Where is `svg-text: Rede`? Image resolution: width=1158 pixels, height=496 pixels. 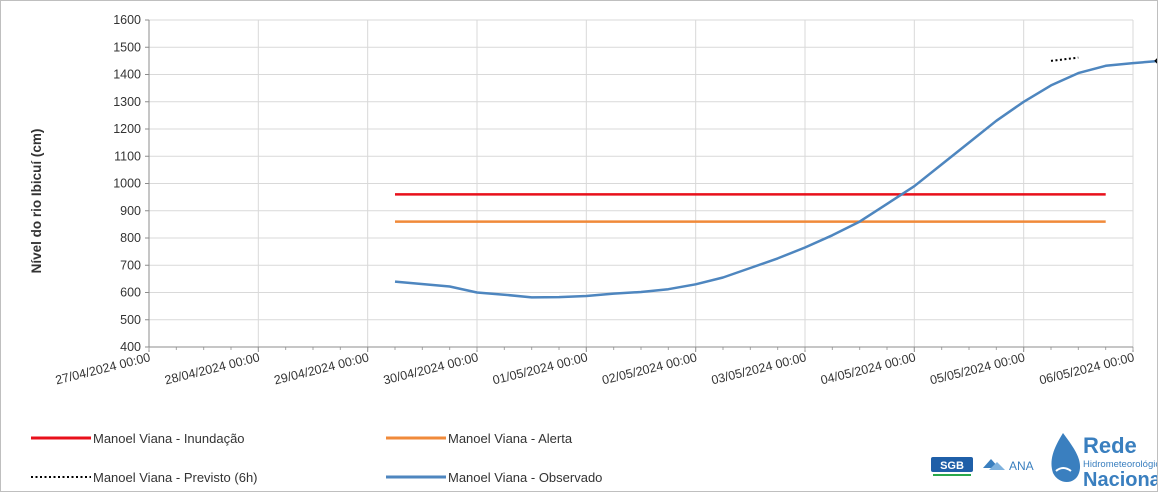 svg-text: Rede is located at coordinates (1110, 445).